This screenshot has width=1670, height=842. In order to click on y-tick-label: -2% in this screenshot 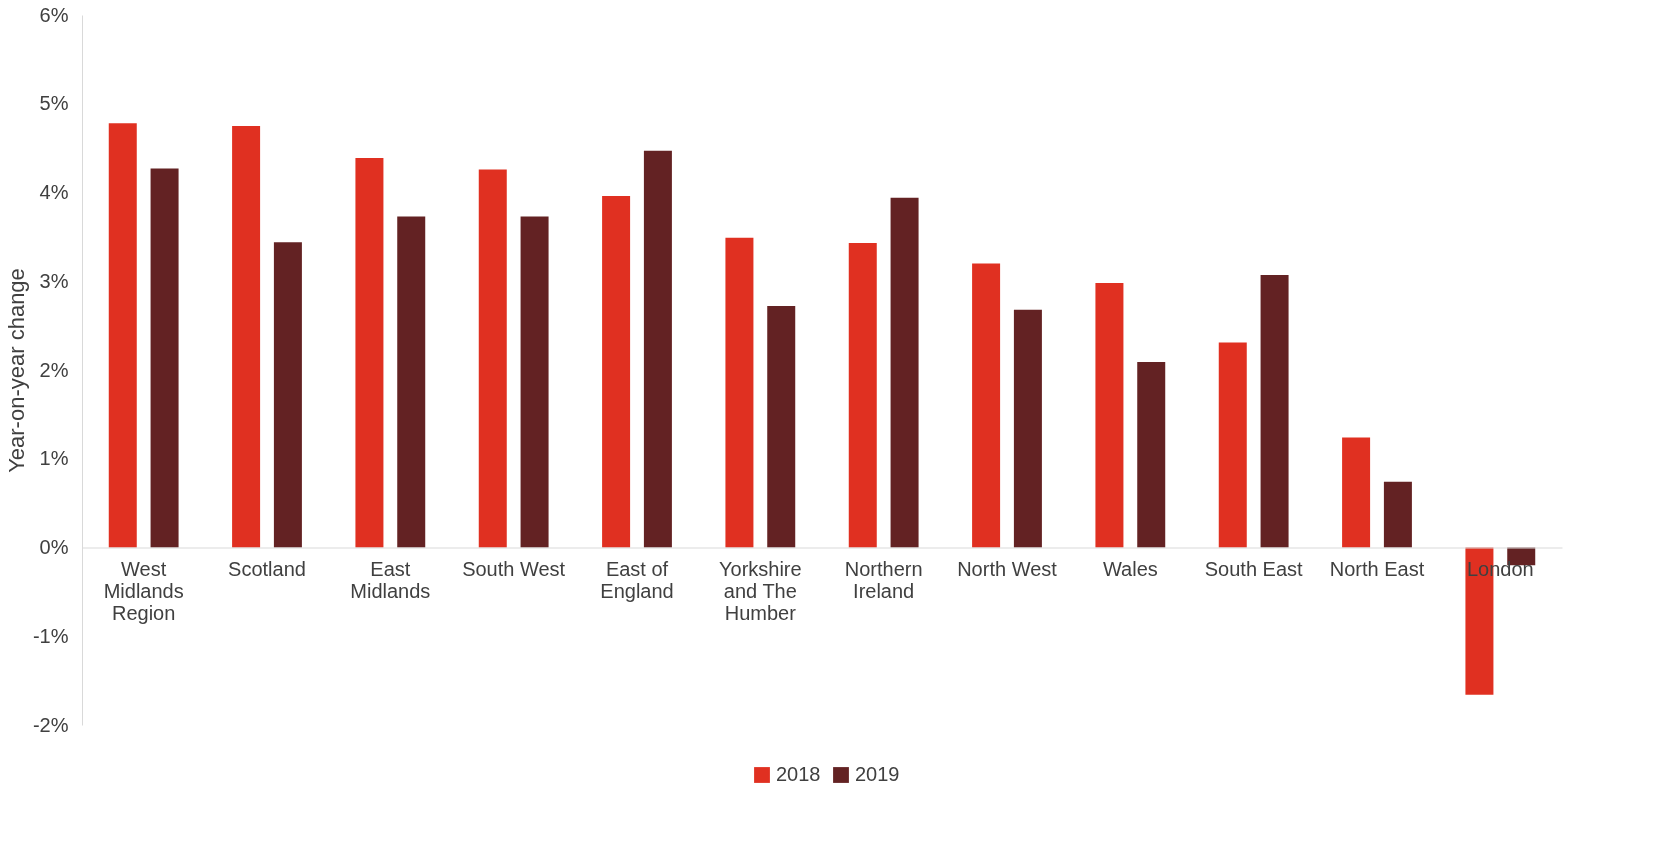, I will do `click(50, 724)`.